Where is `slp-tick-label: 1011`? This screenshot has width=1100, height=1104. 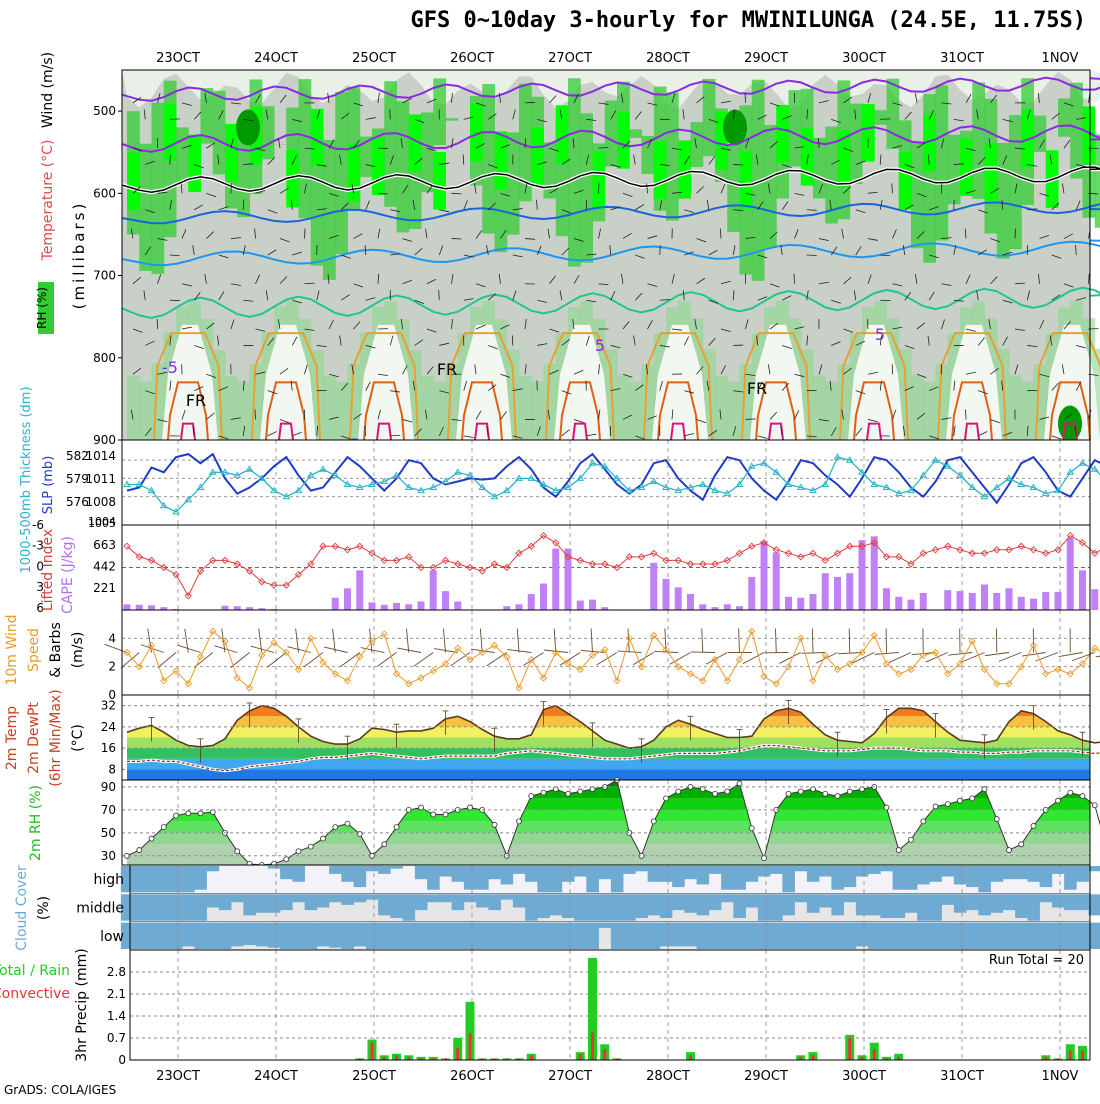
slp-tick-label: 1011 is located at coordinates (100, 479).